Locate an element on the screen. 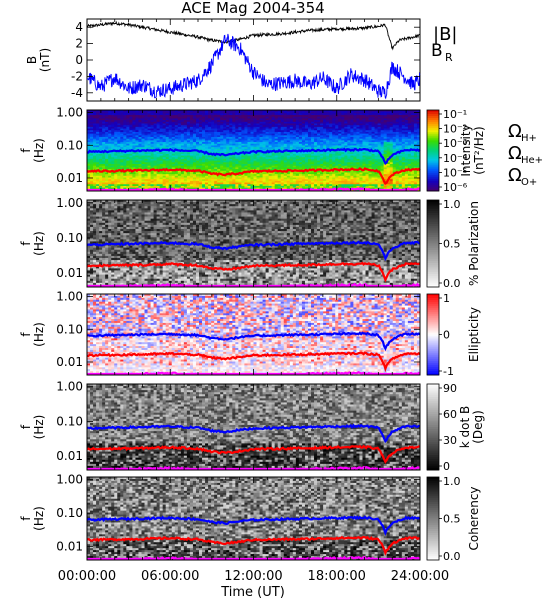 Image resolution: width=550 pixels, height=600 pixels. colorbar-label: k dot B(Deg) is located at coordinates (471, 427).